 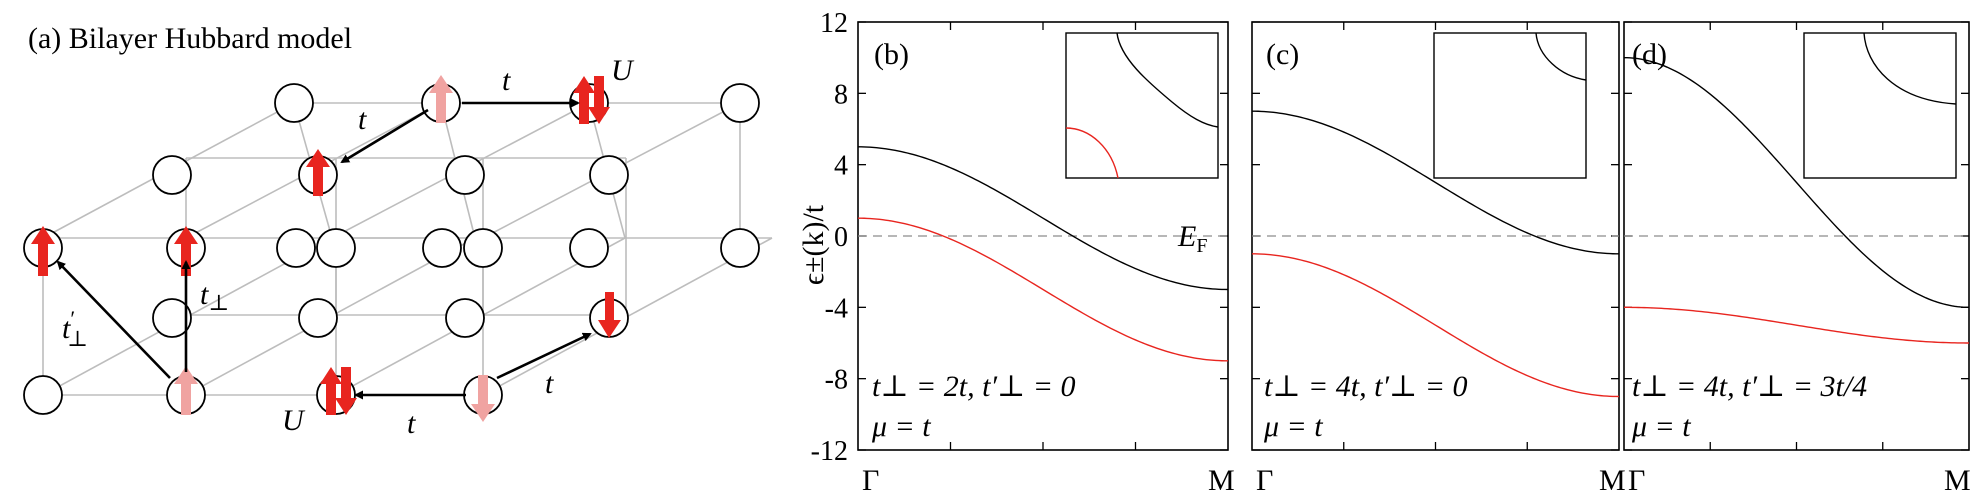 What do you see at coordinates (901, 426) in the screenshot?
I see `panel-b-params-line2: μ = t` at bounding box center [901, 426].